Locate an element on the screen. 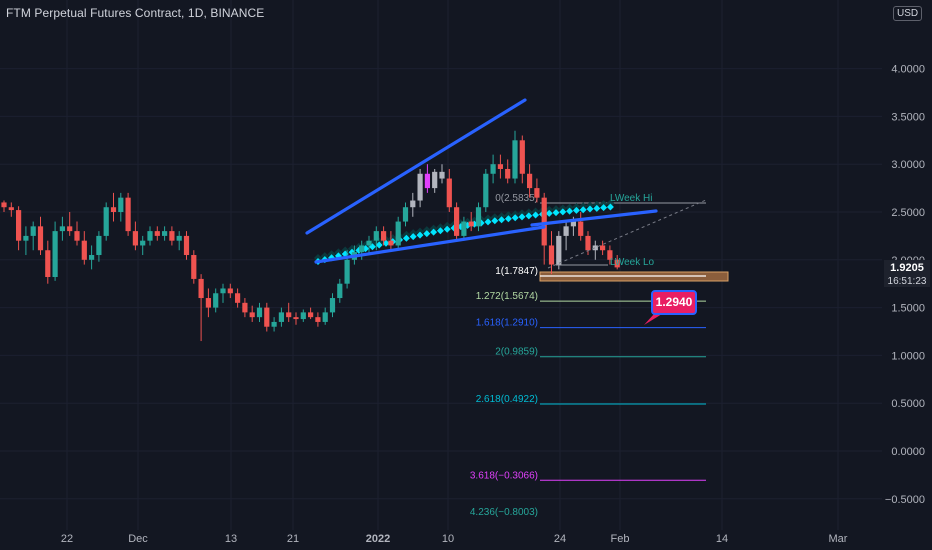 This screenshot has height=550, width=932. time-axis-label: 22 is located at coordinates (67, 539).